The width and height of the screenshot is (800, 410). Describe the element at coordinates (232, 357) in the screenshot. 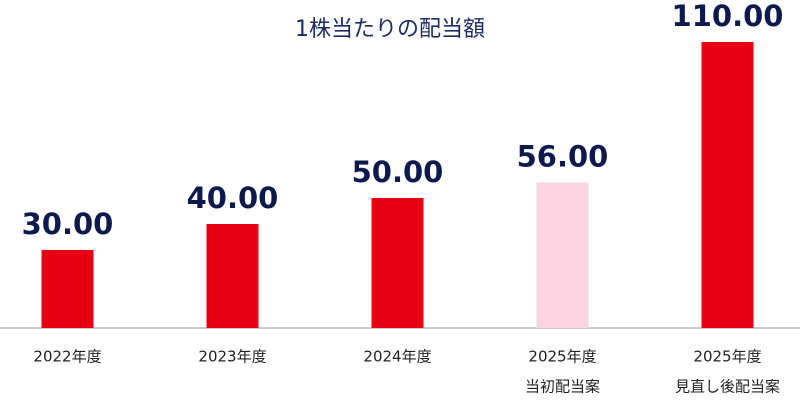

I see `x-tick-label: 2023年度` at that location.